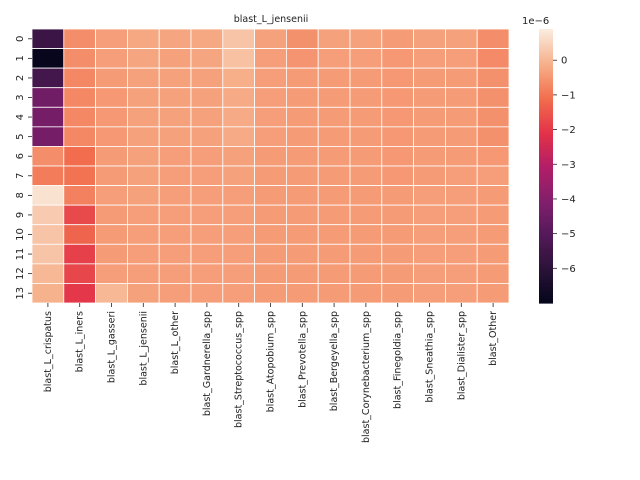 The image size is (640, 480). I want to click on column-tick-label: blast_L_crispatus, so click(48, 351).